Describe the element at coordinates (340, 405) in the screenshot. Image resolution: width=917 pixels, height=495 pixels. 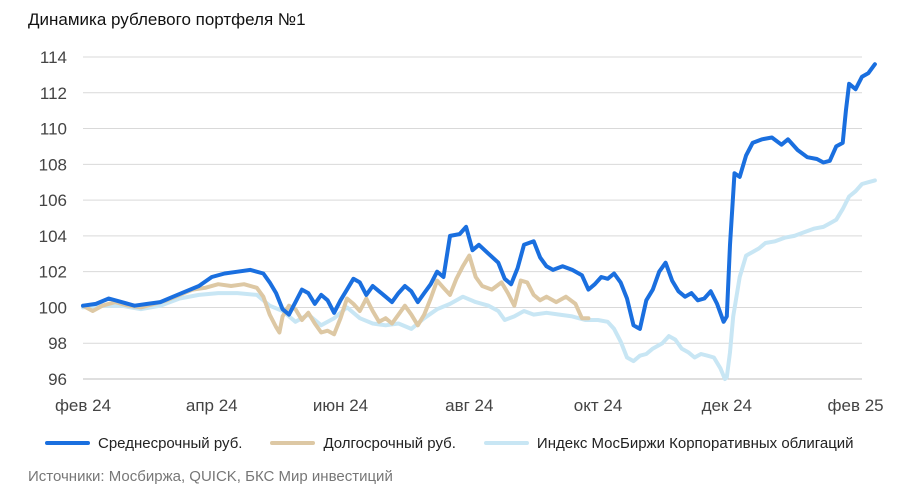
I see `x-tick-label: июн 24` at that location.